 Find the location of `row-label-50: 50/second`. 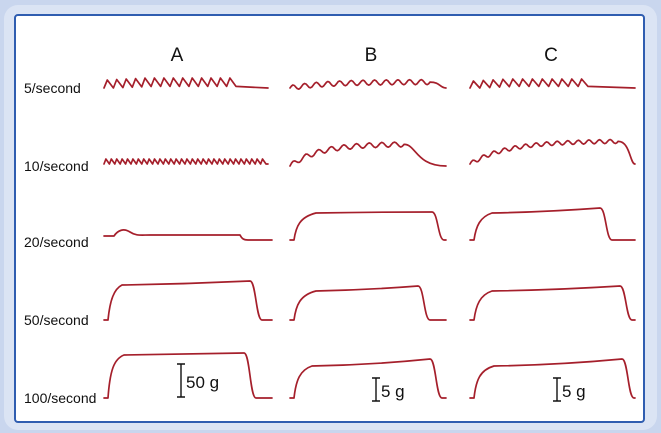

row-label-50: 50/second is located at coordinates (56, 320).